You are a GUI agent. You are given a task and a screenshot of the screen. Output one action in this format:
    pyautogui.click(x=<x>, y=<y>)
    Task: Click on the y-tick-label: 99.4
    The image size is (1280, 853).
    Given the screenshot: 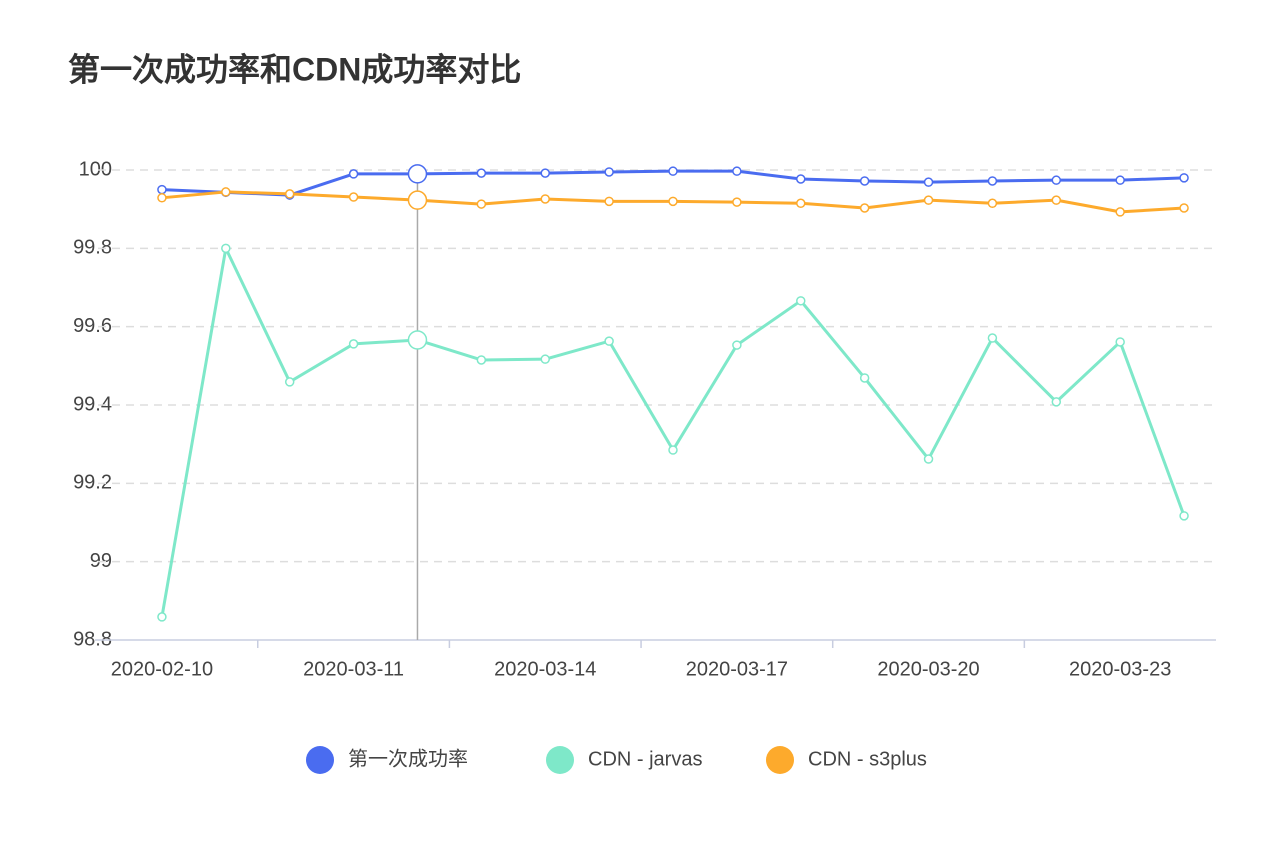 What is the action you would take?
    pyautogui.click(x=92, y=404)
    